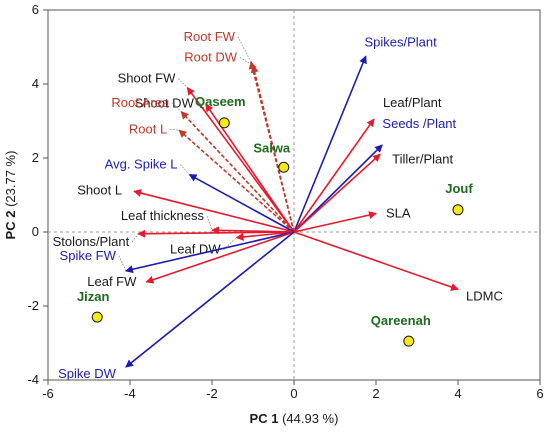  I want to click on y-tick-label: -2, so click(33, 305).